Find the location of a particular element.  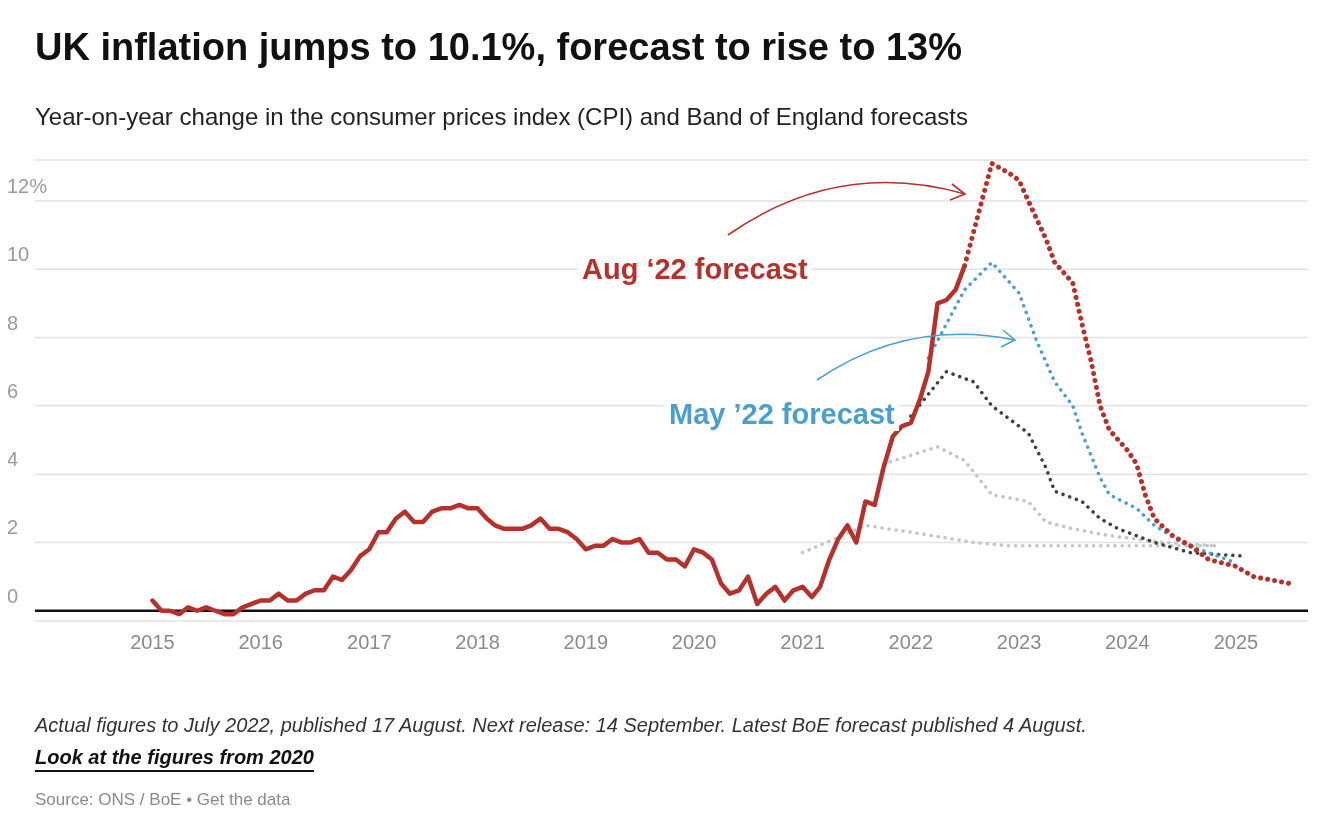

x-tick-label: 2015 is located at coordinates (152, 642).